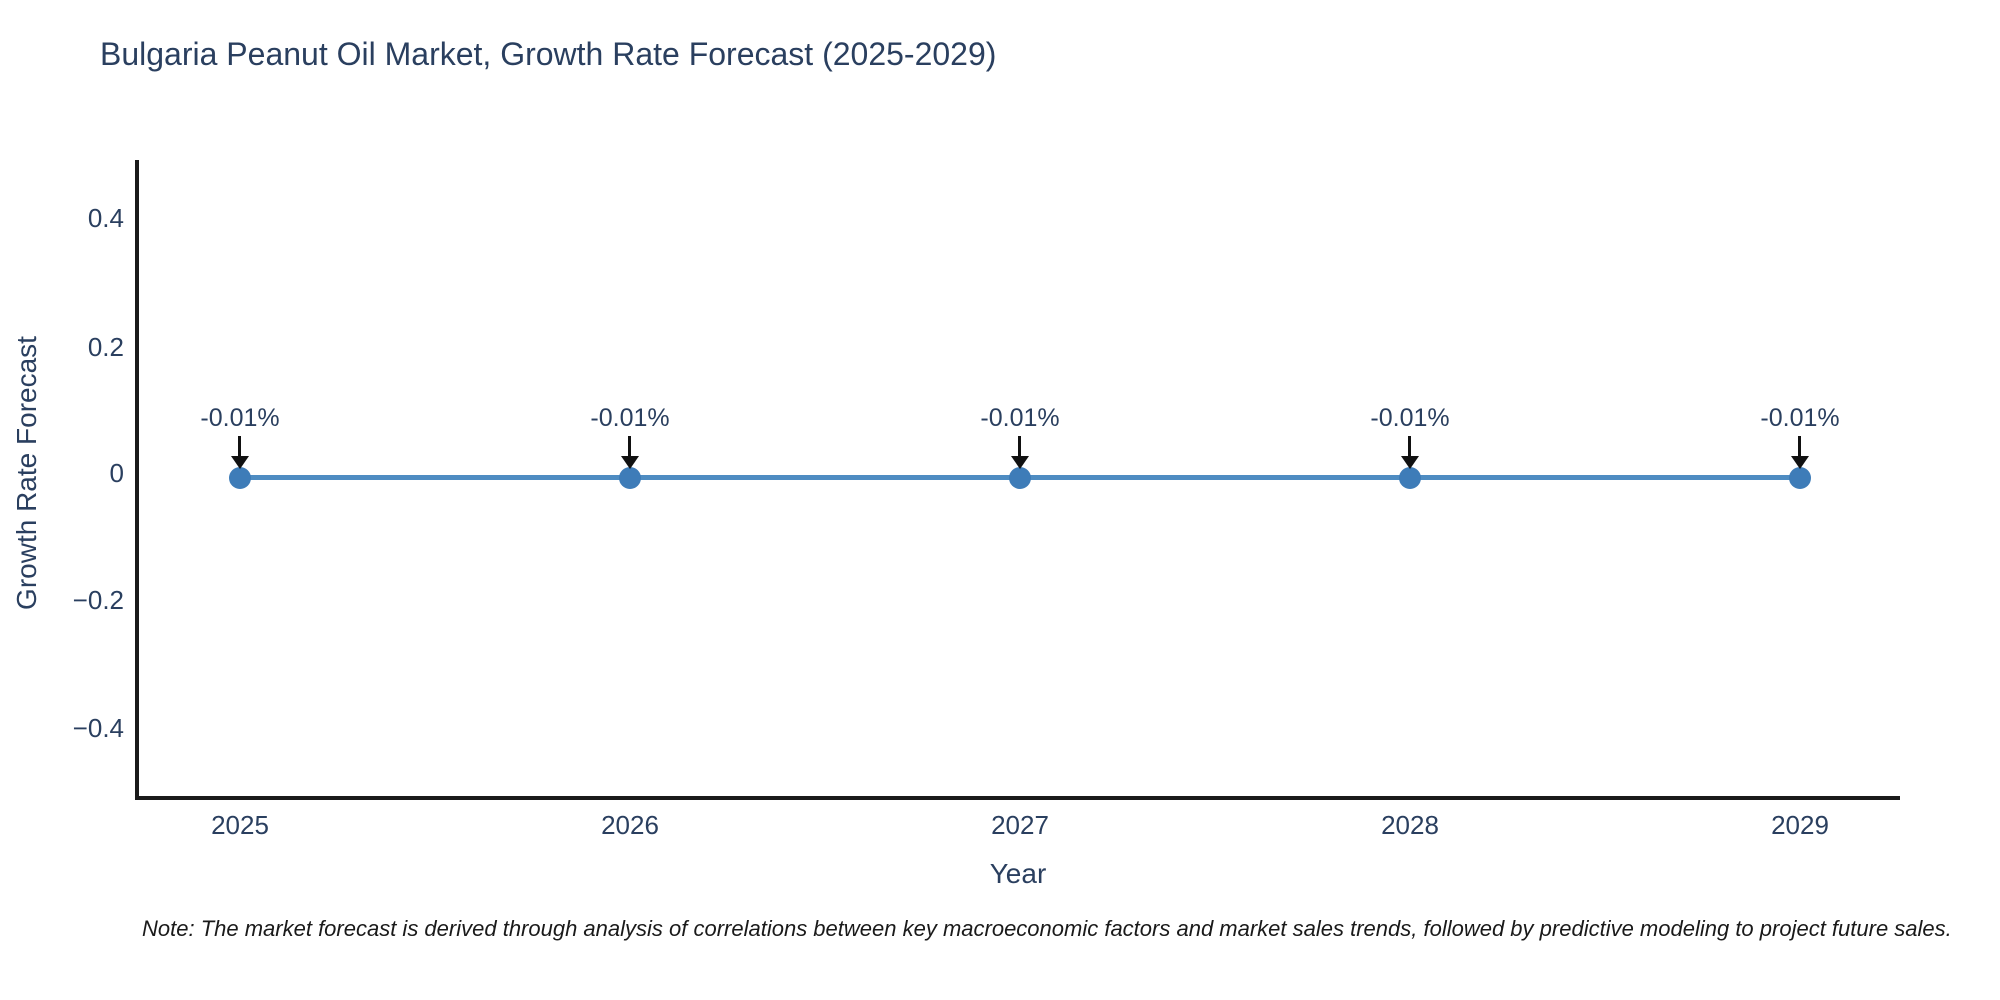 This screenshot has height=1000, width=2000. I want to click on y-tick-0.2: 0.2, so click(105, 347).